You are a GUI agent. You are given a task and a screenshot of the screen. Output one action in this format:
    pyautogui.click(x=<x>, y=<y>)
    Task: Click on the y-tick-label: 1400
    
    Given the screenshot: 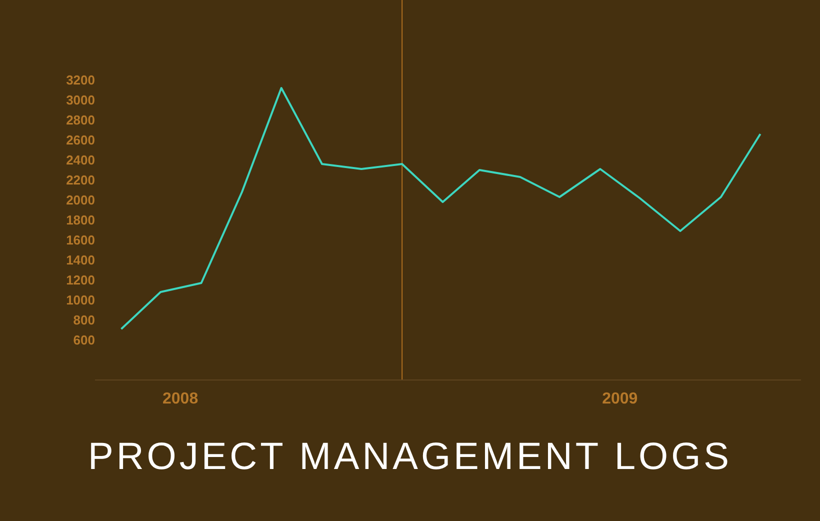 What is the action you would take?
    pyautogui.click(x=80, y=260)
    